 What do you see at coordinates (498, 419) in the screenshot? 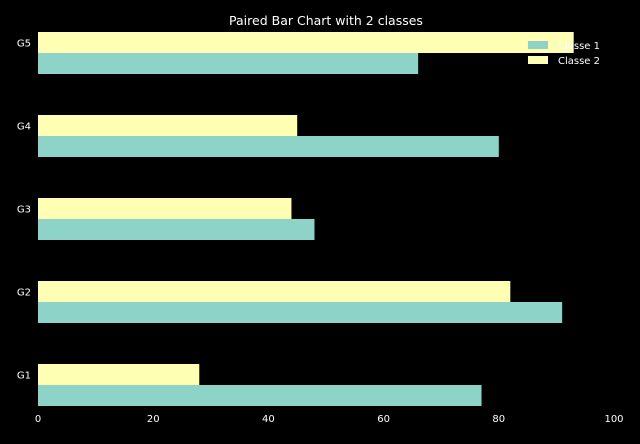
I see `x-tick-label-80: 80` at bounding box center [498, 419].